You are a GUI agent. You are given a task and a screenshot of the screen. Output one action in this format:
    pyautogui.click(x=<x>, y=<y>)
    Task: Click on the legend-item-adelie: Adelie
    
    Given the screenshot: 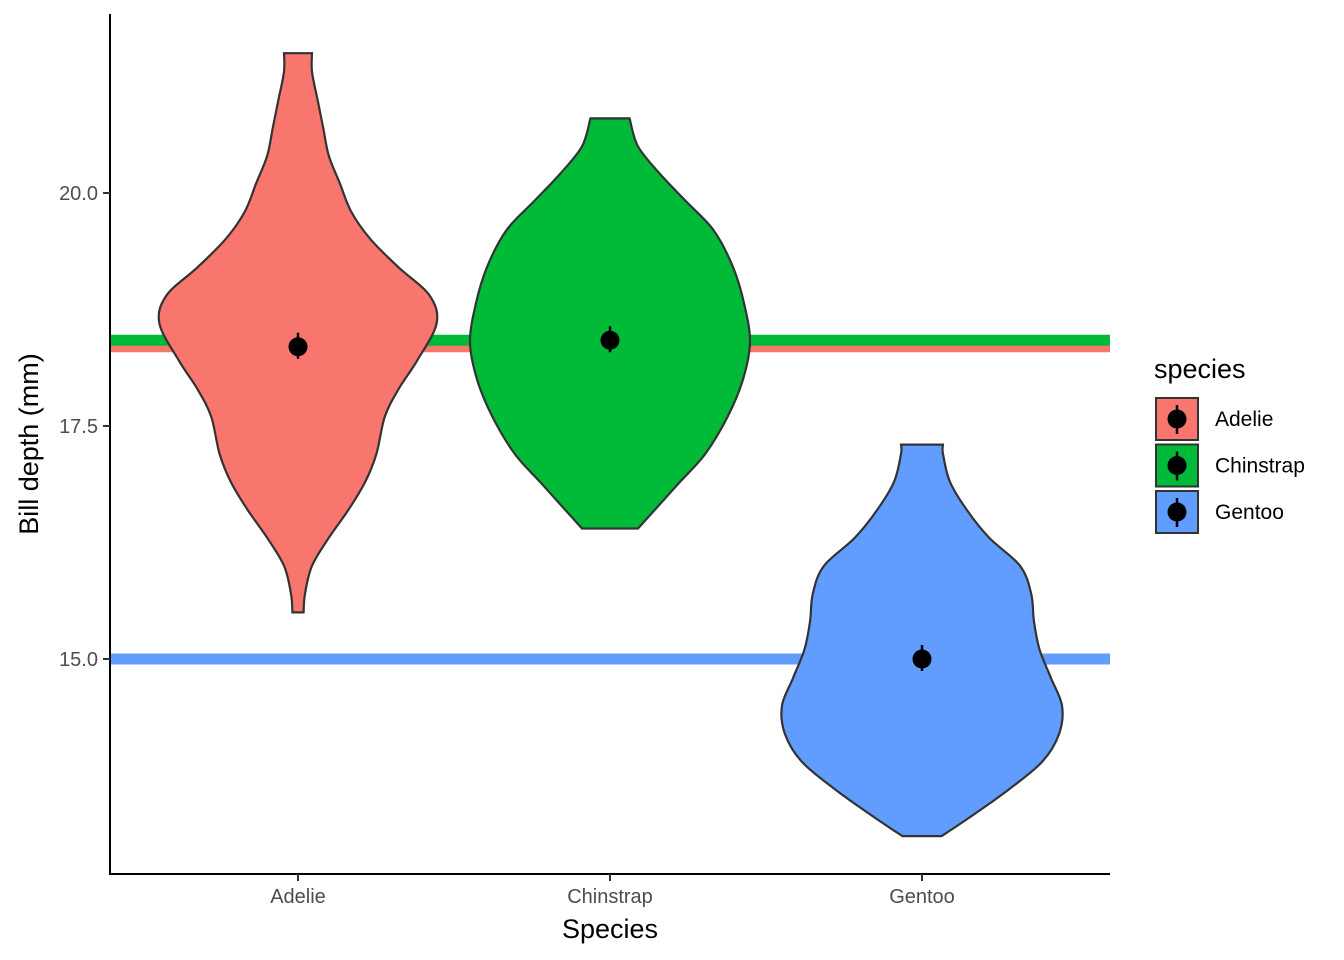 What is the action you would take?
    pyautogui.click(x=1214, y=419)
    